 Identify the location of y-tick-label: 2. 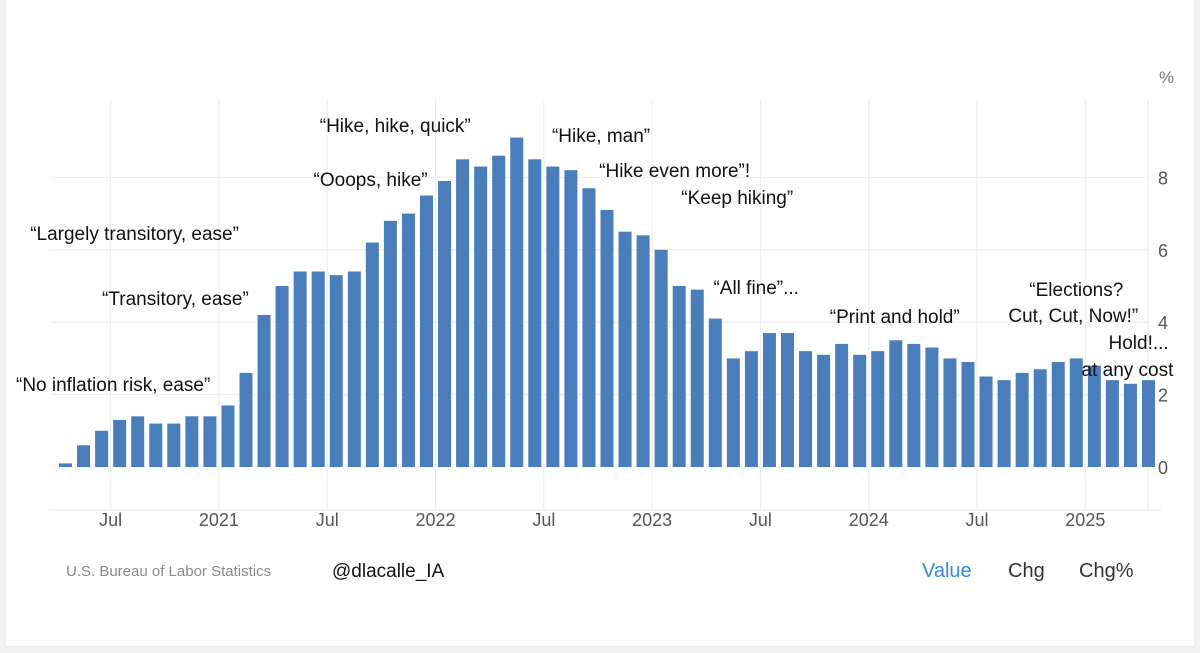
(1163, 396).